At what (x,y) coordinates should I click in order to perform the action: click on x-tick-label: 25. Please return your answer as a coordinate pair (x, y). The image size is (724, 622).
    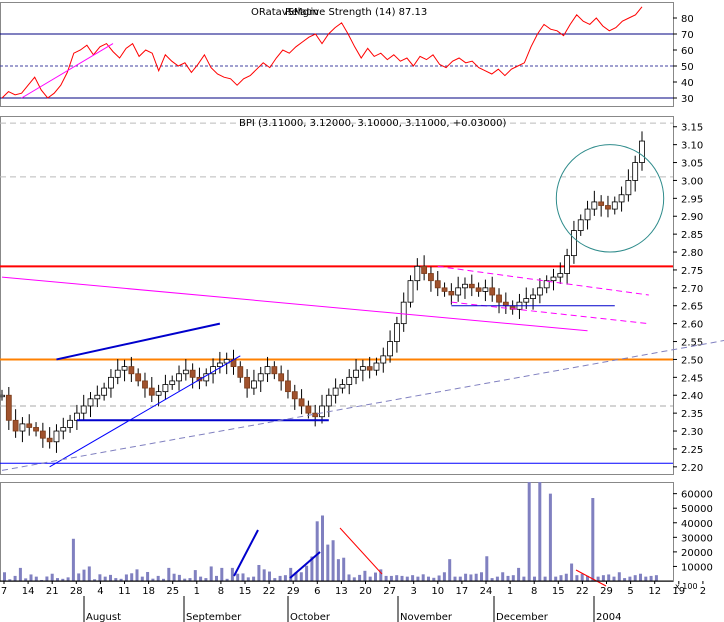
    Looking at the image, I should click on (172, 591).